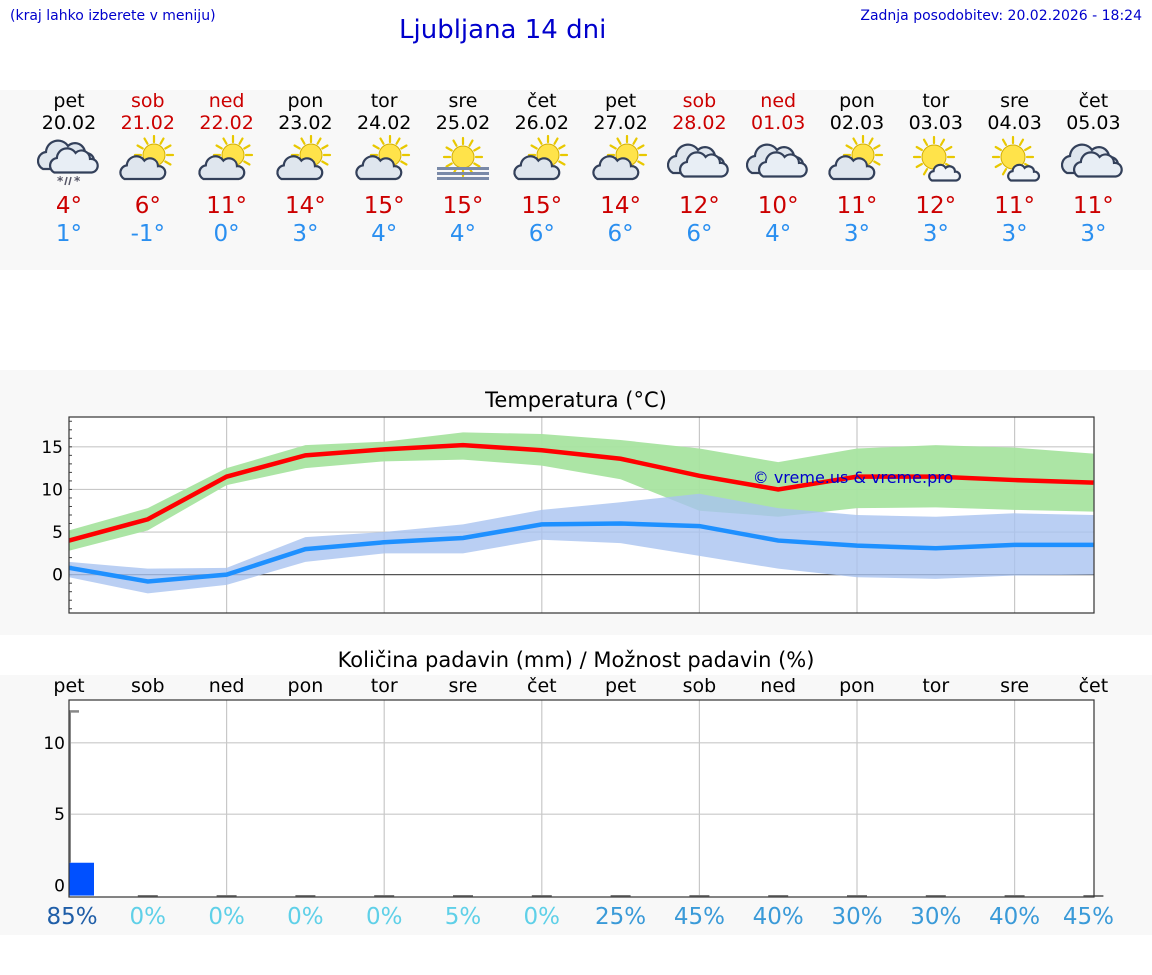 The width and height of the screenshot is (1152, 975). I want to click on temp-min: 0°, so click(226, 234).